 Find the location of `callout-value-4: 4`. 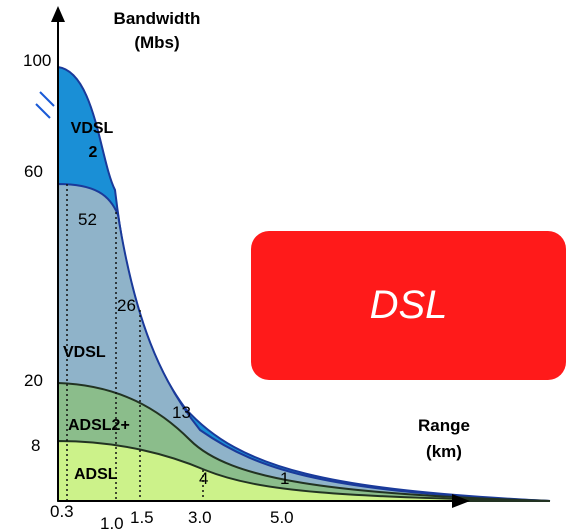

callout-value-4: 4 is located at coordinates (203, 478).